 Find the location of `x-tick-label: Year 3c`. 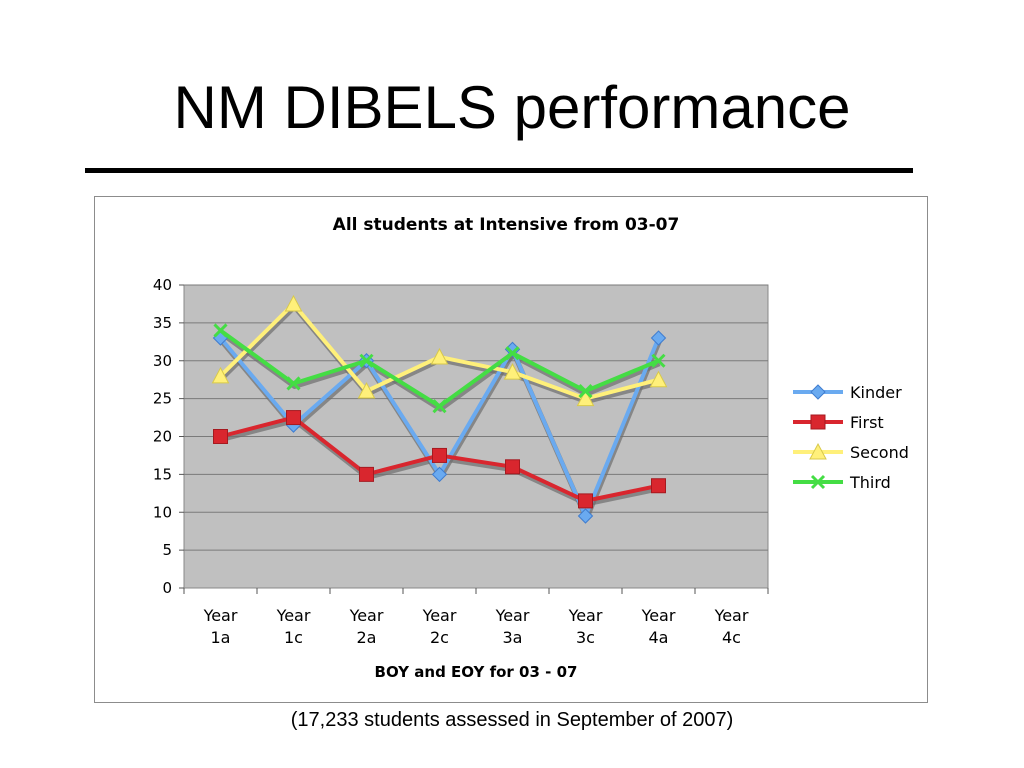

x-tick-label: Year 3c is located at coordinates (585, 626).